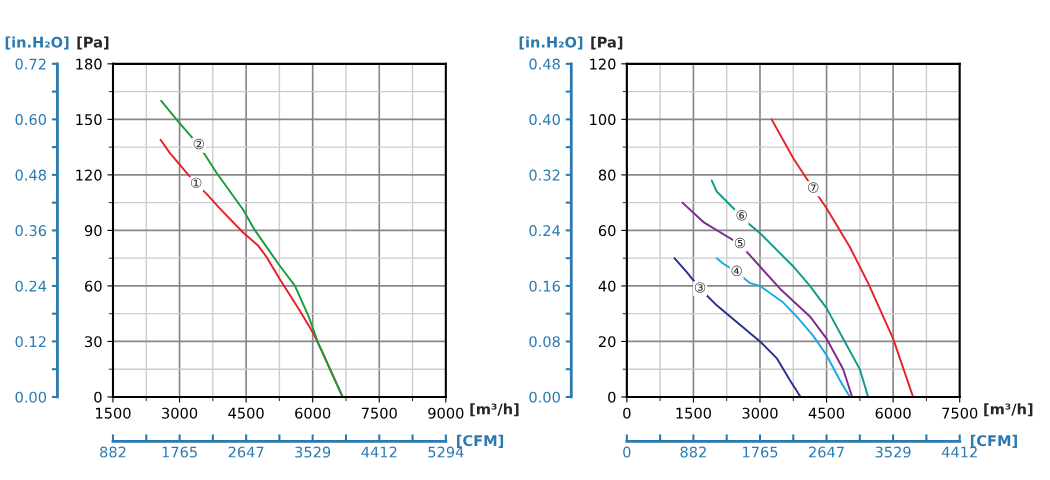 The image size is (1050, 480). Describe the element at coordinates (544, 342) in the screenshot. I see `y2-tick-label: 0.08` at that location.